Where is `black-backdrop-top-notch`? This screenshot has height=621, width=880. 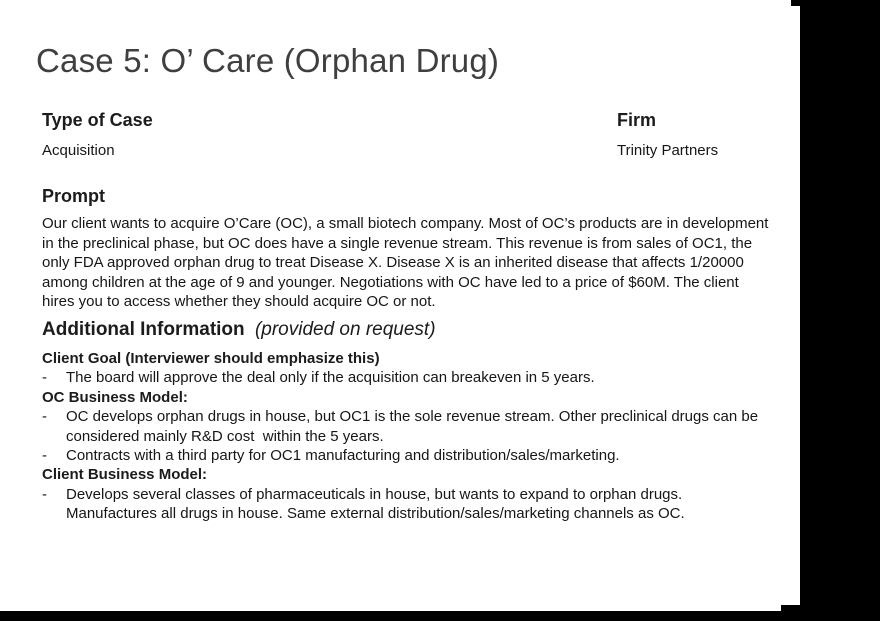
black-backdrop-top-notch is located at coordinates (795, 3).